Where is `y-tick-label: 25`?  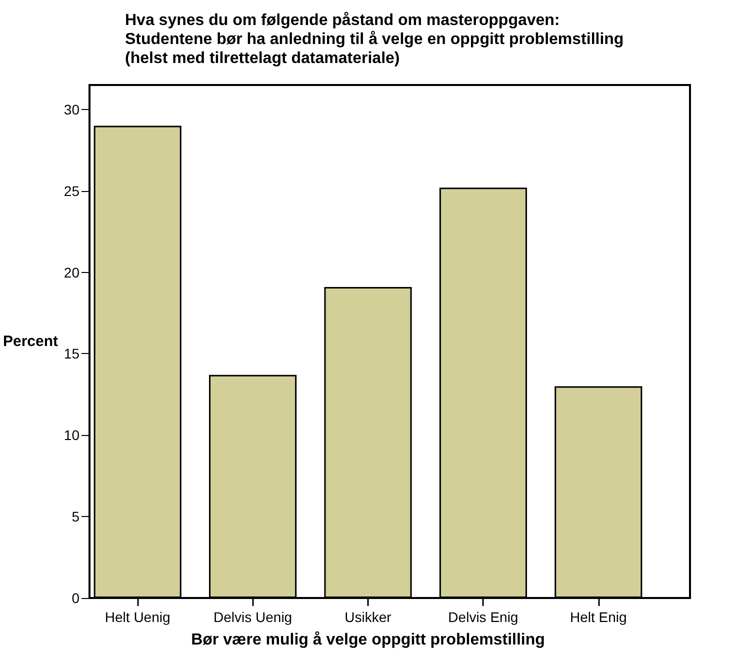 y-tick-label: 25 is located at coordinates (72, 190).